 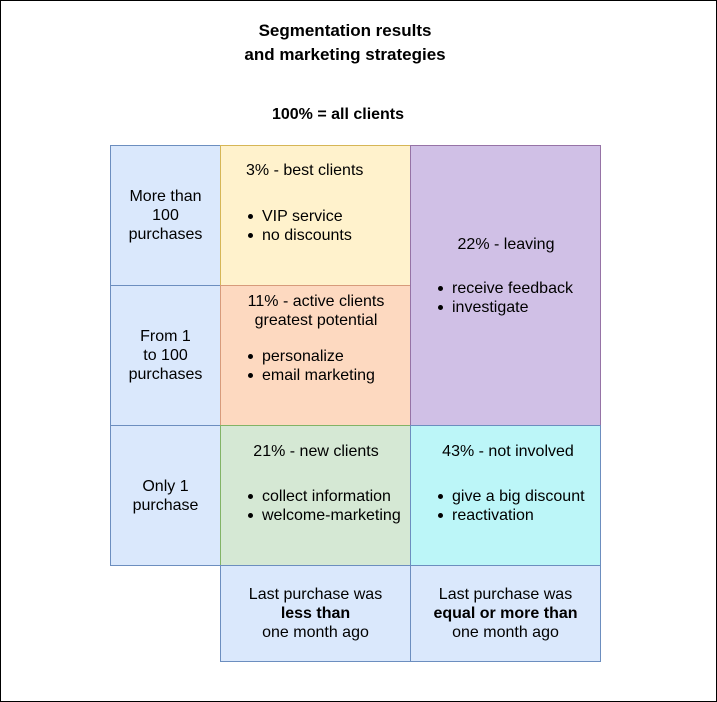 I want to click on list-item: VIP service, so click(x=300, y=216).